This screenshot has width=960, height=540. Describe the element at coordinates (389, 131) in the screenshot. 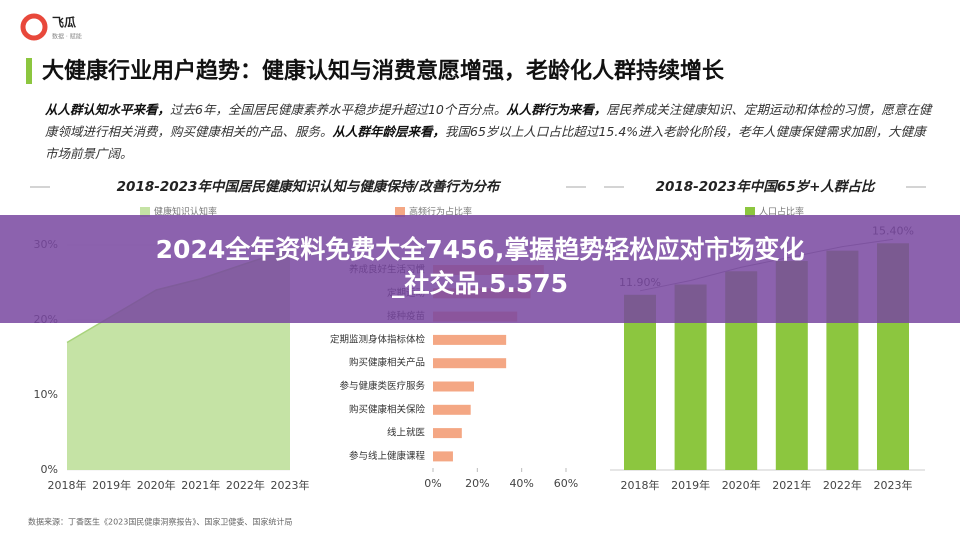

I see `intro-text: 从人群年龄层来看，` at that location.